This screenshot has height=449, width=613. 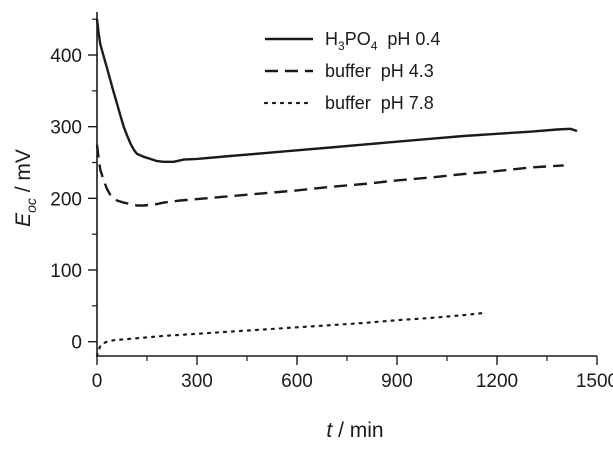 What do you see at coordinates (357, 430) in the screenshot?
I see `x-axis-unit: / min` at bounding box center [357, 430].